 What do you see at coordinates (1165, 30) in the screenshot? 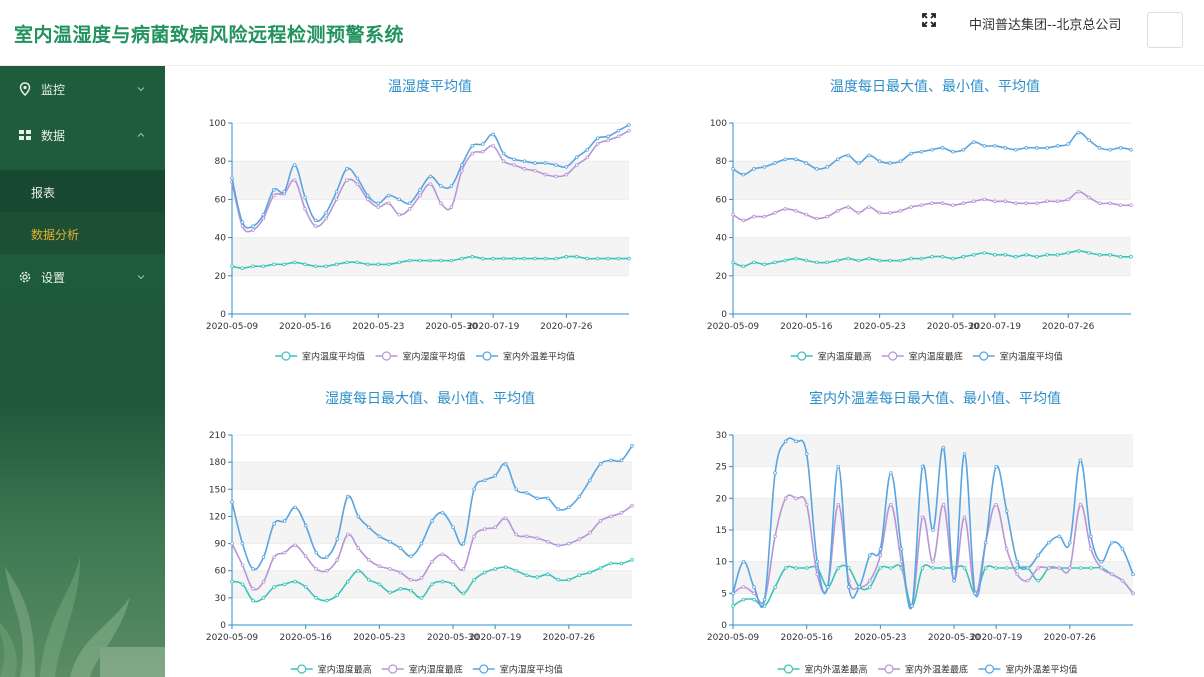
I see `avatar` at bounding box center [1165, 30].